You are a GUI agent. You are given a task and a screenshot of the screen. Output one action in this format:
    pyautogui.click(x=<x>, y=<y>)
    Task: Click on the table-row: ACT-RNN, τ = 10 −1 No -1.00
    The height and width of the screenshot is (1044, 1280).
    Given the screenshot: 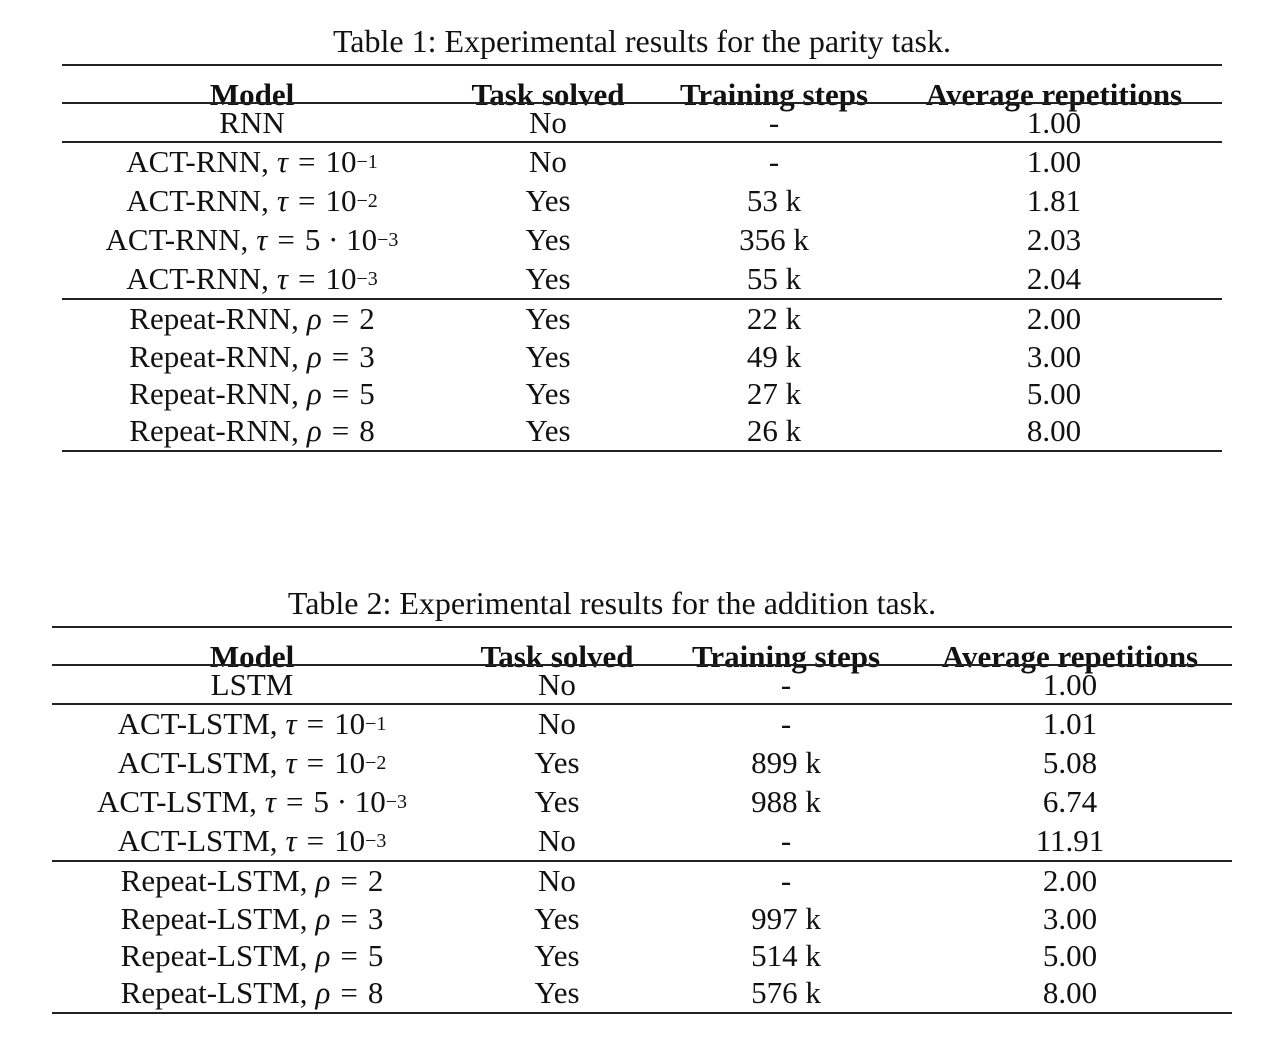 What is the action you would take?
    pyautogui.click(x=642, y=162)
    